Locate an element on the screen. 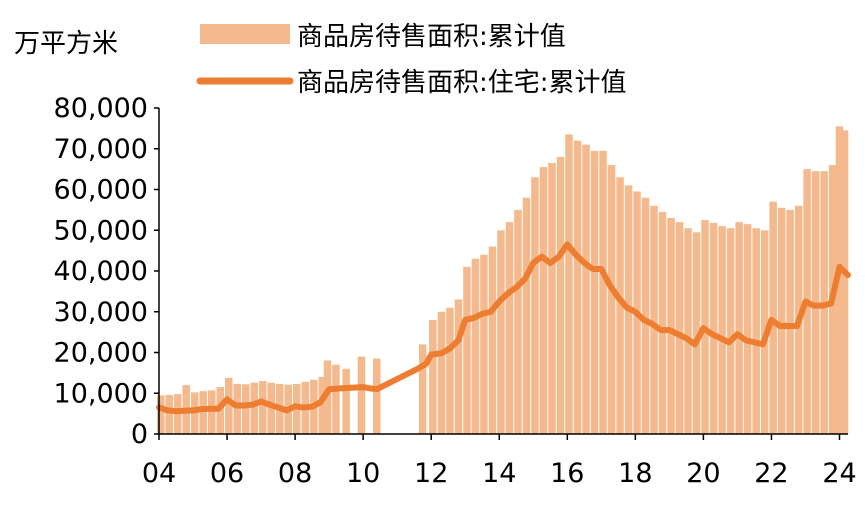 The width and height of the screenshot is (865, 506). x-tick-label-5: 14 is located at coordinates (499, 473).